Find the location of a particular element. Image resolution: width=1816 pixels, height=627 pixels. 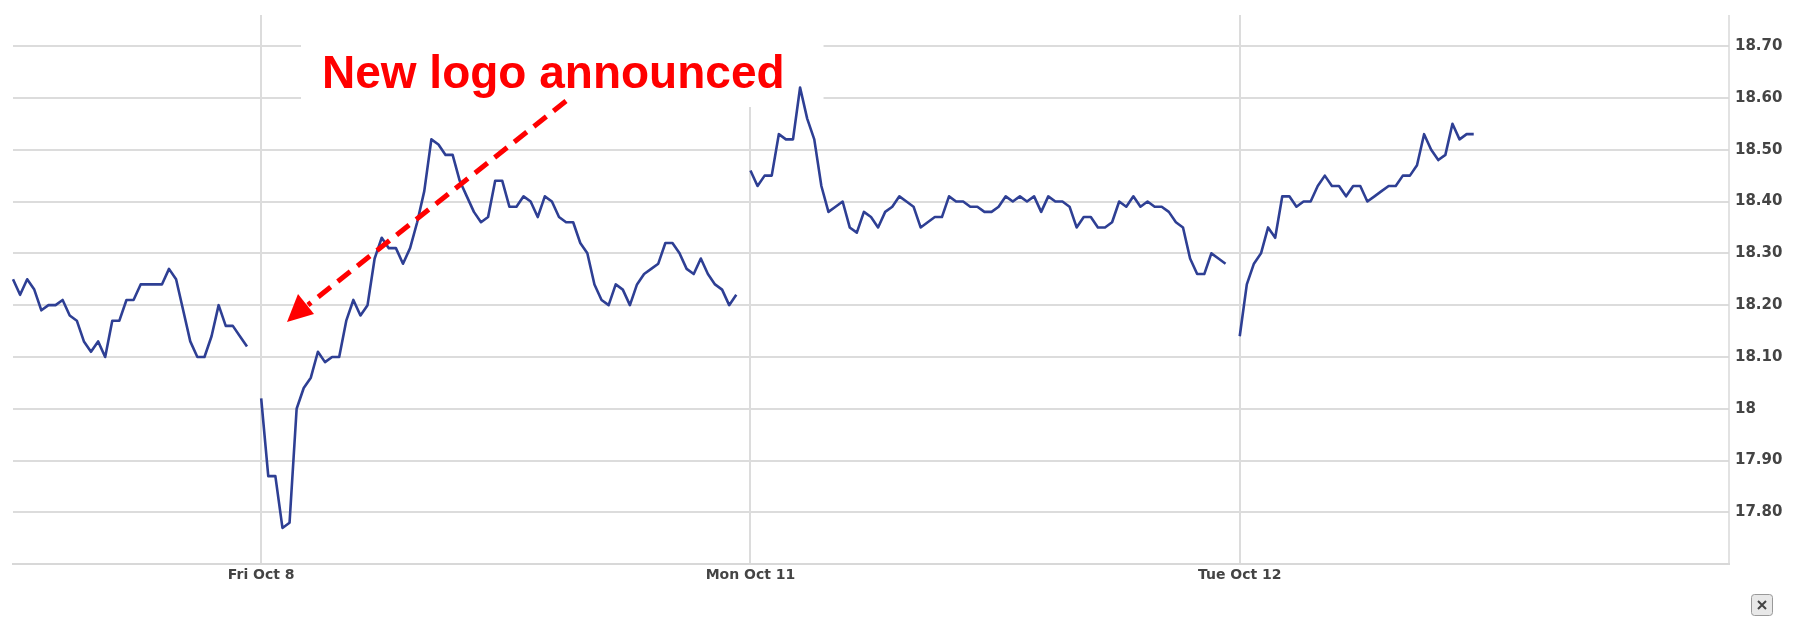

x-tick-label: Fri Oct 8 is located at coordinates (261, 574).